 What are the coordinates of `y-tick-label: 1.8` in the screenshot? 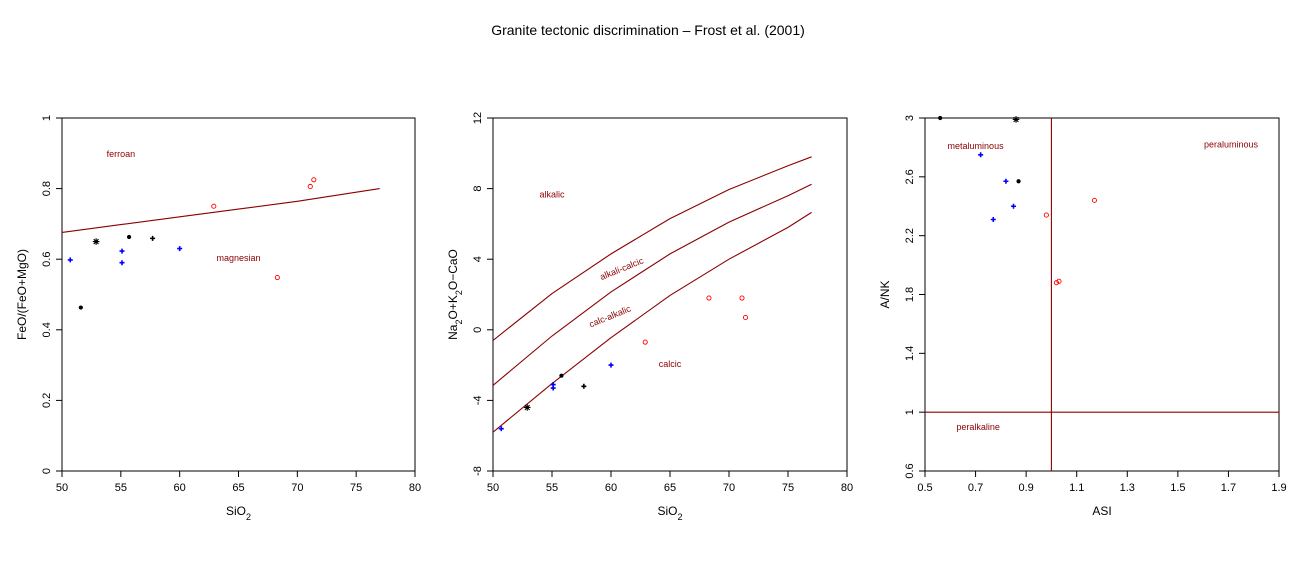 It's located at (910, 294).